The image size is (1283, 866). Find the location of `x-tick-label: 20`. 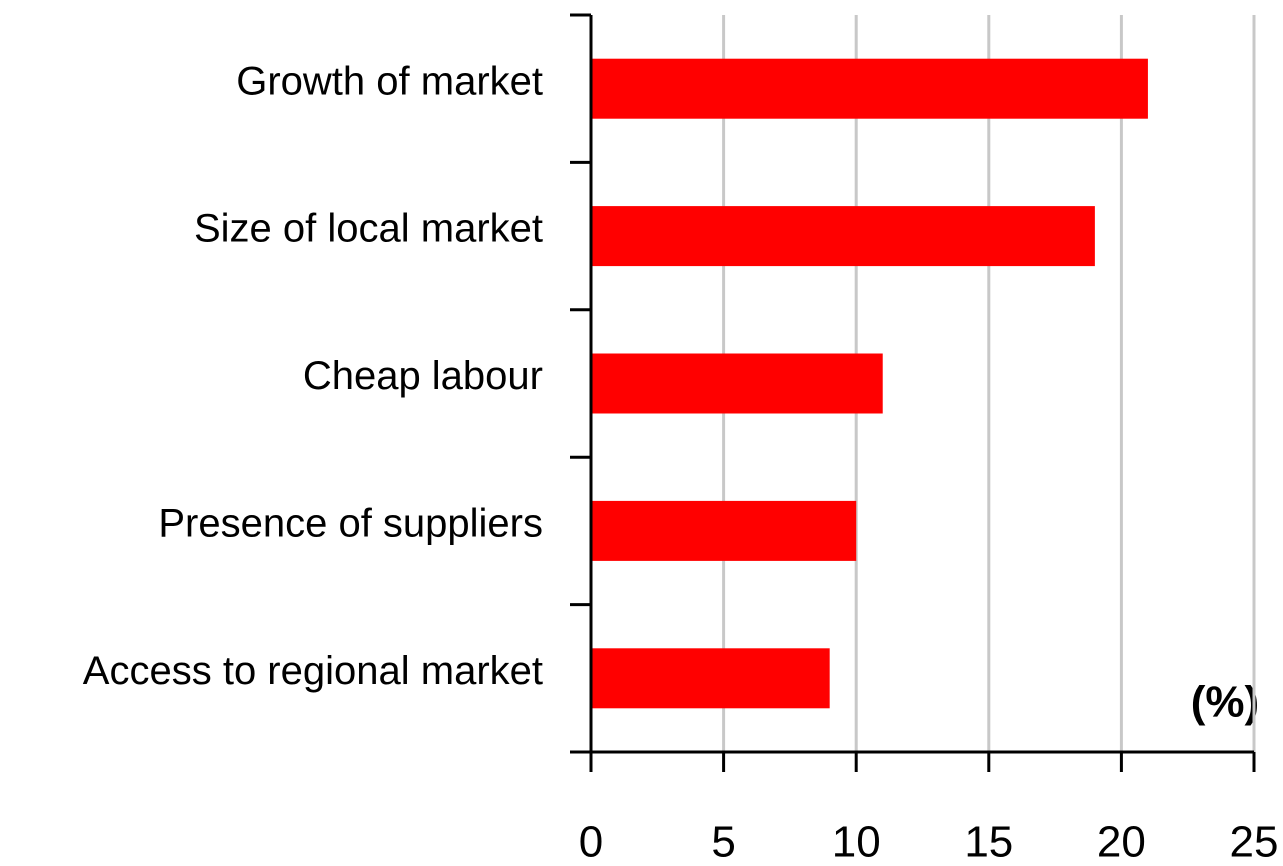

x-tick-label: 20 is located at coordinates (1121, 842).